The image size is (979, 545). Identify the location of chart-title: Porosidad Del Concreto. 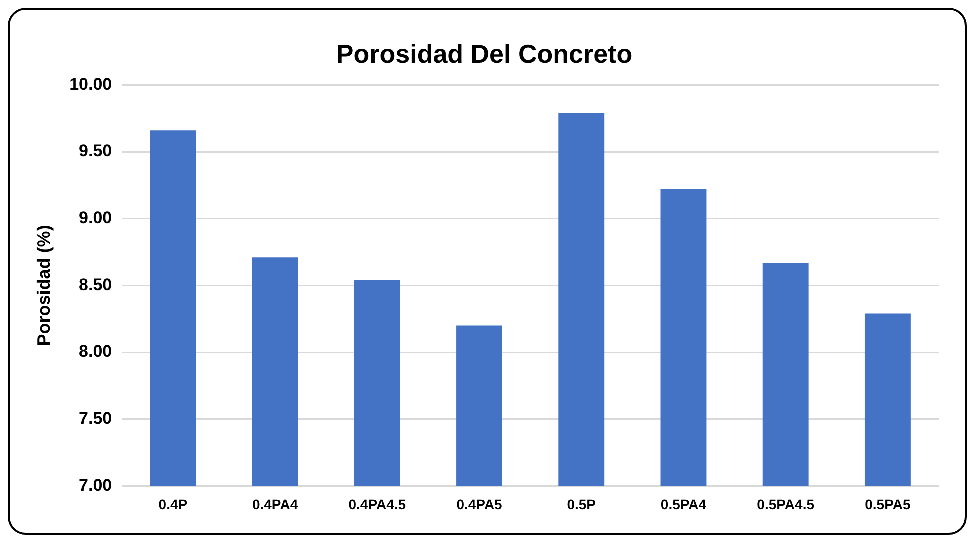
(484, 53).